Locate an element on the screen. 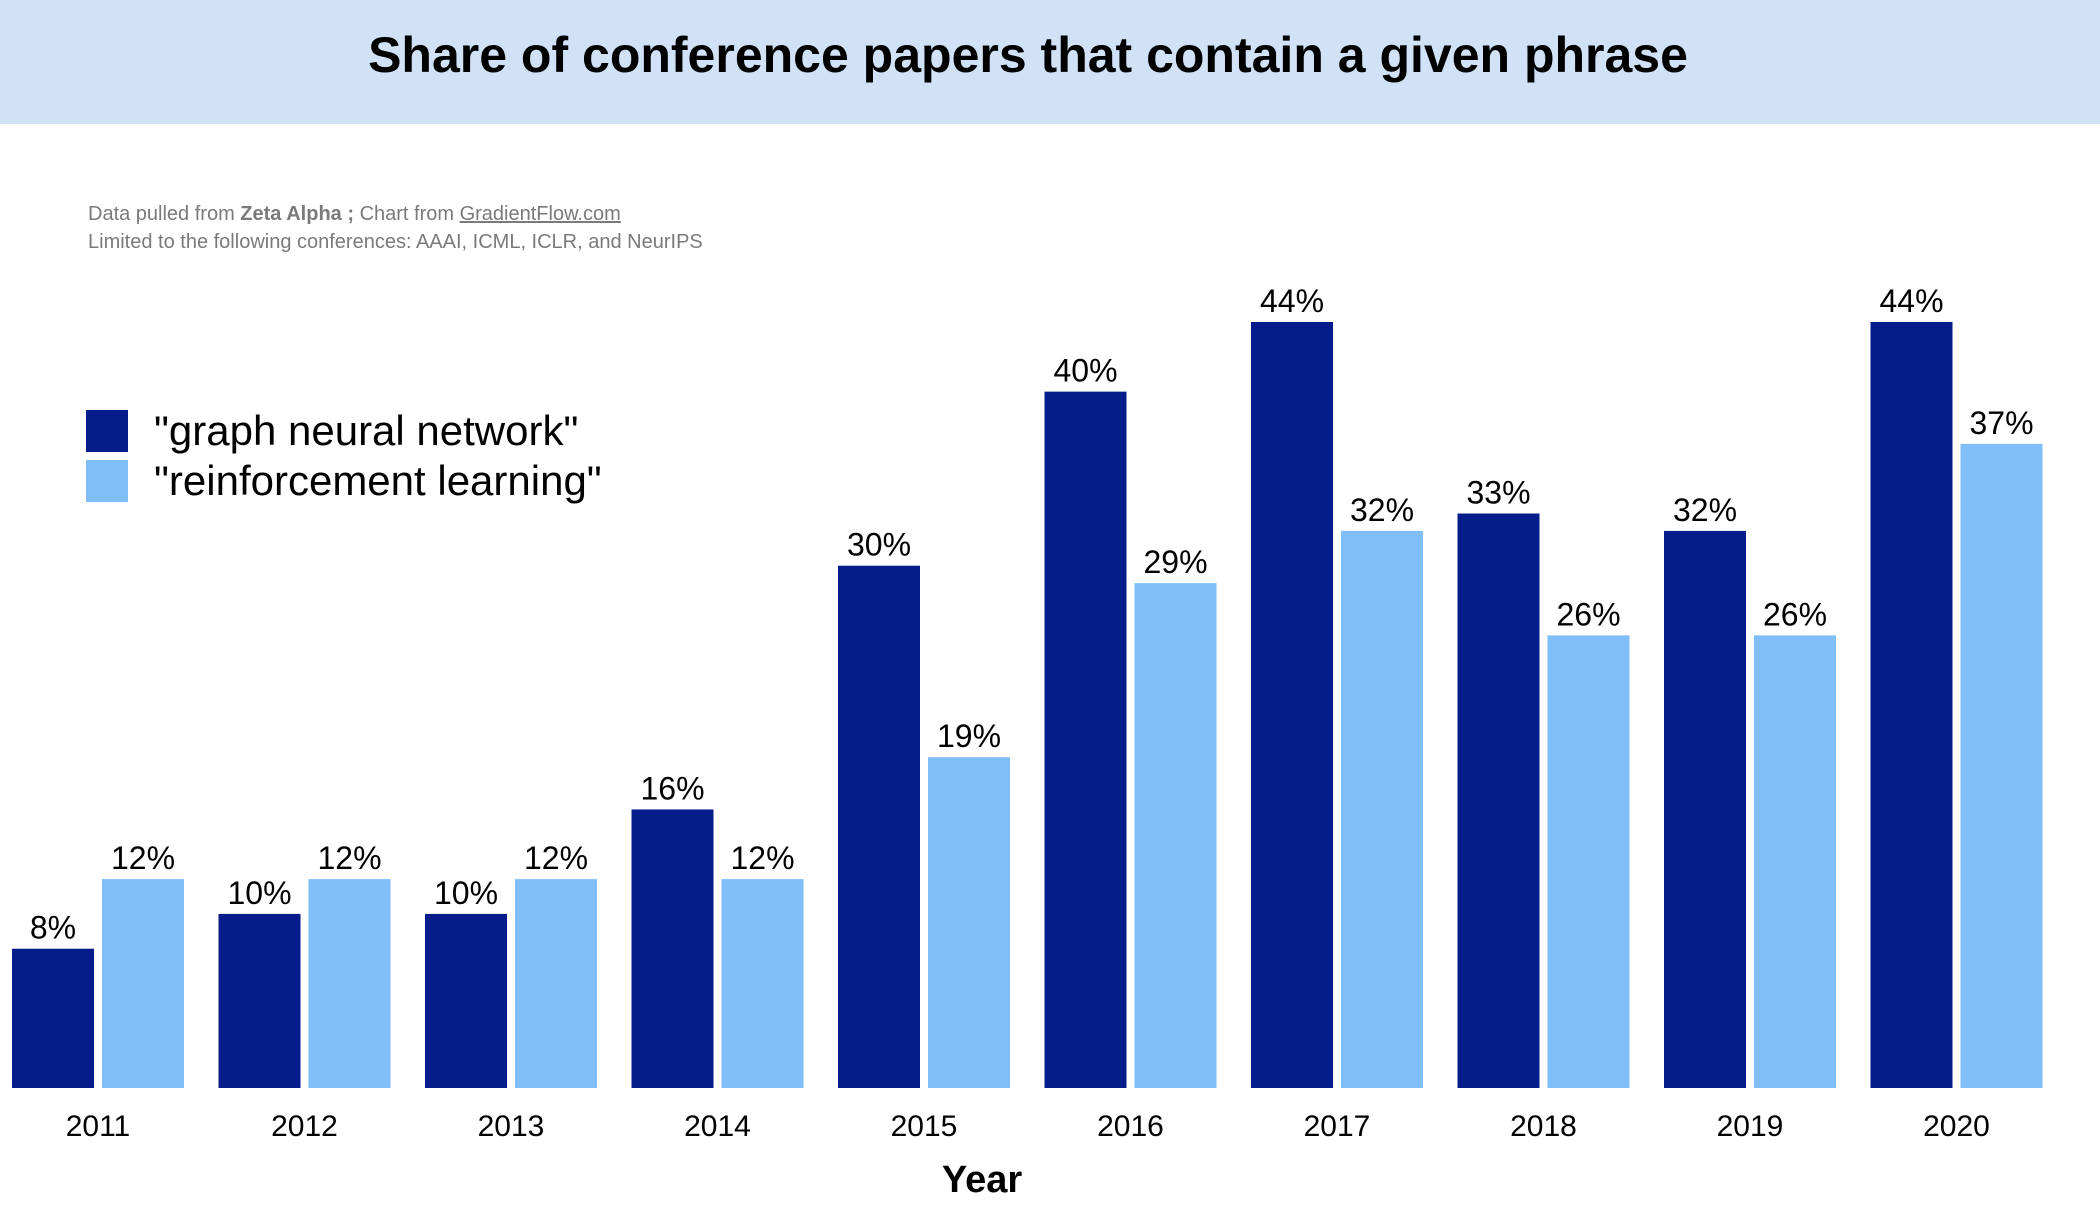  legend-label-rl: "reinforcement learning" is located at coordinates (378, 480).